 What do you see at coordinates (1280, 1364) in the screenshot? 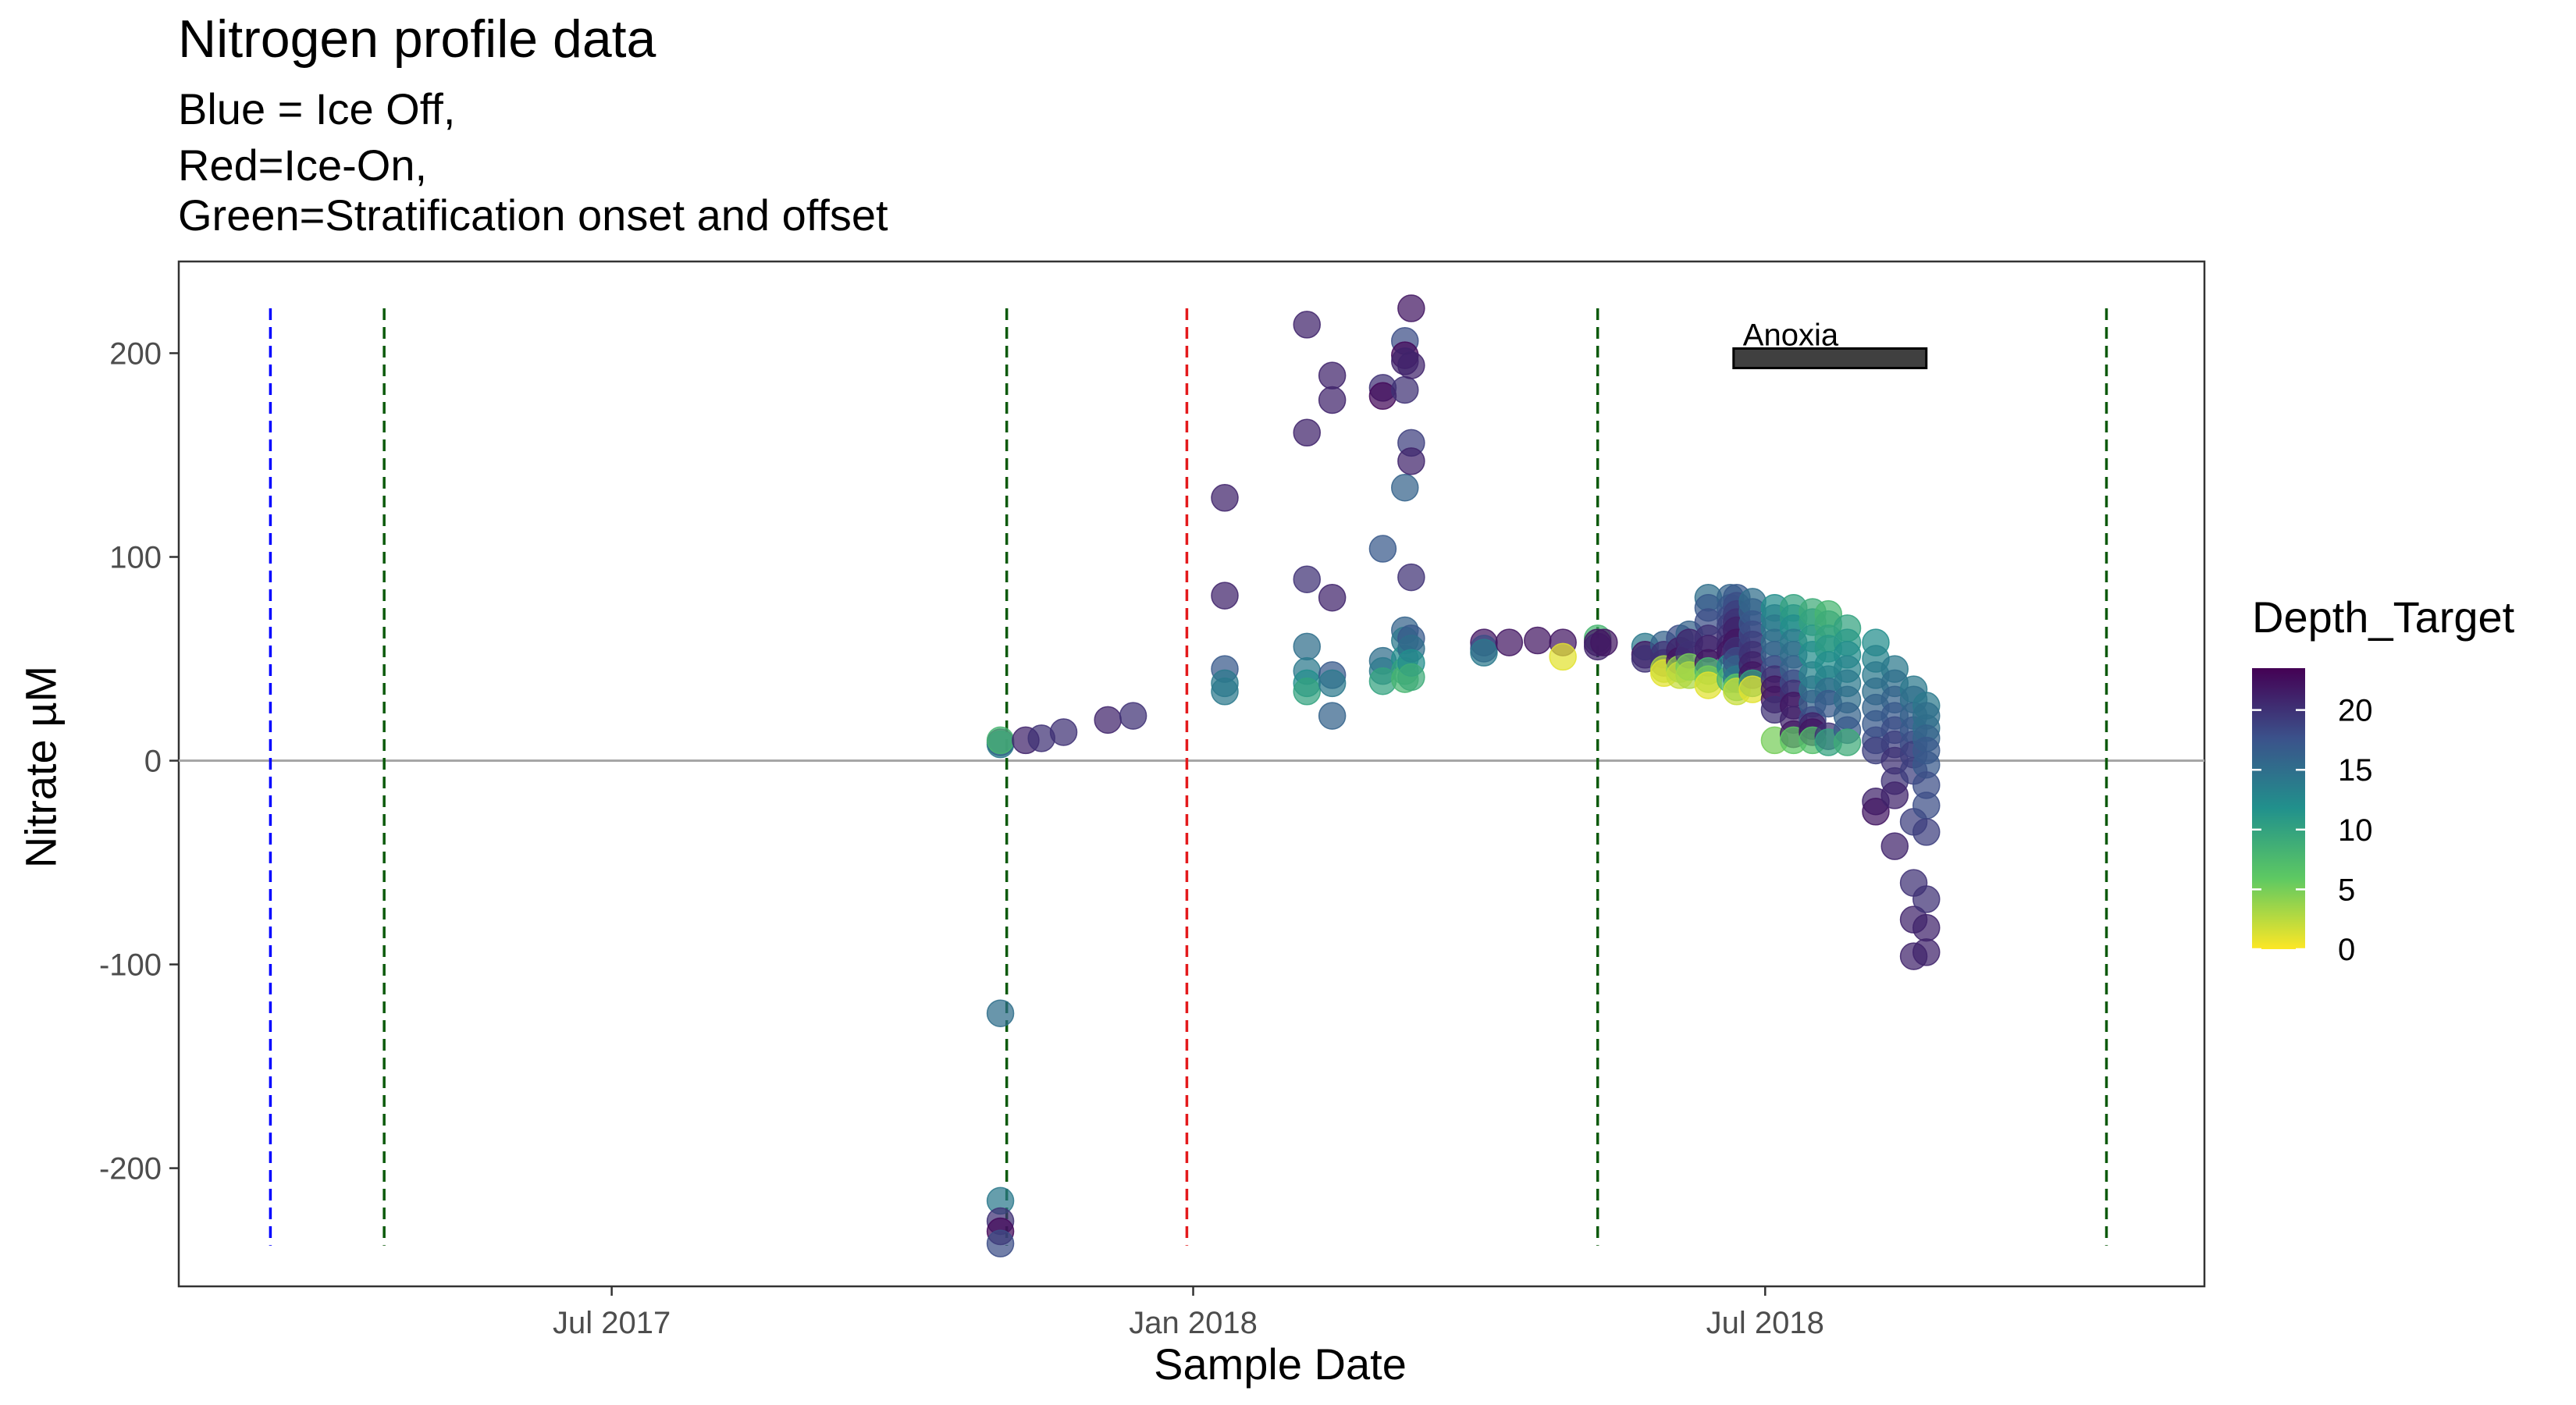
I see `x-axis-title: Sample Date` at bounding box center [1280, 1364].